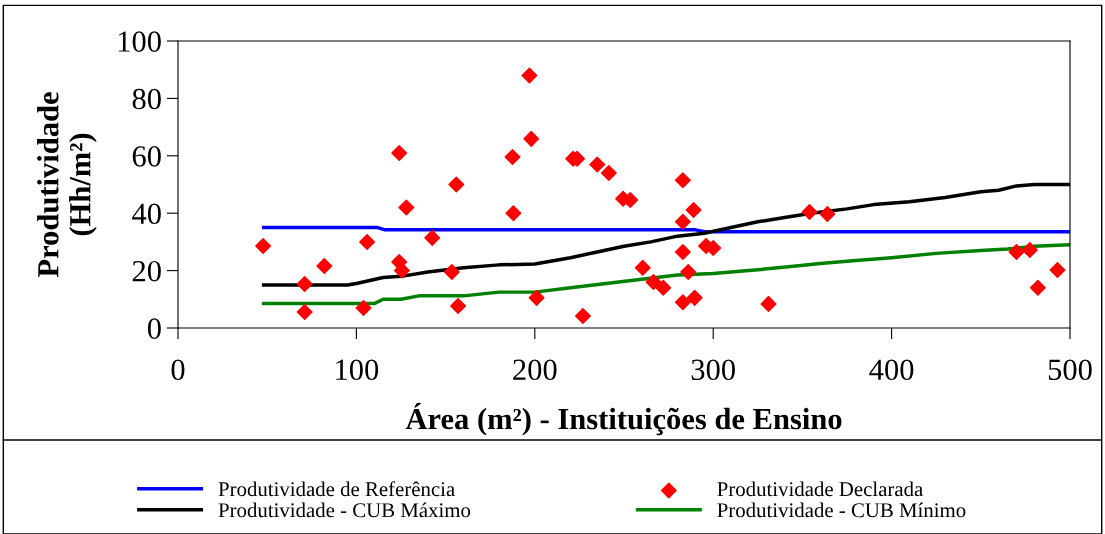  I want to click on y-axis-title: Produtividade (Hh/m²), so click(67, 185).